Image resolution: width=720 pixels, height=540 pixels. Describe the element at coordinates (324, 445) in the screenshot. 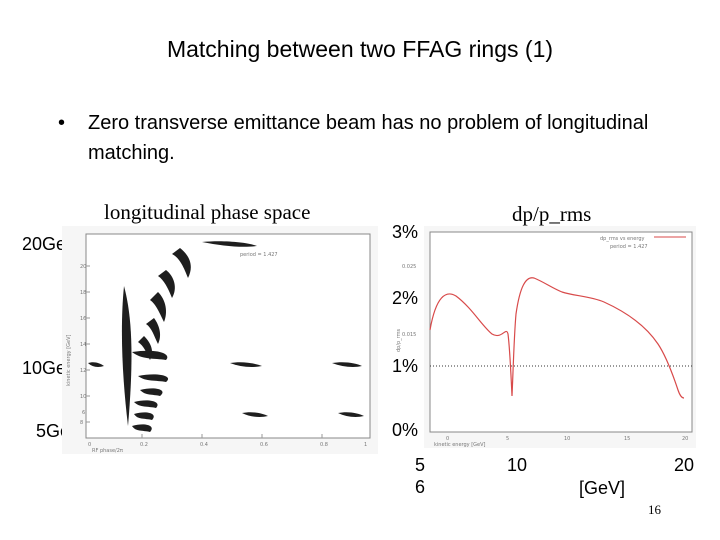

I see `x-tick-0-8: 0.8` at that location.